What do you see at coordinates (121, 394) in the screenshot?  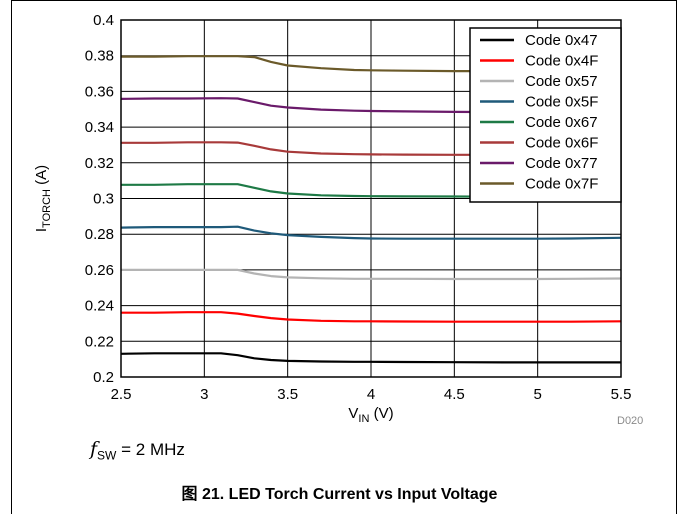 I see `x-tick-label: 2.5` at bounding box center [121, 394].